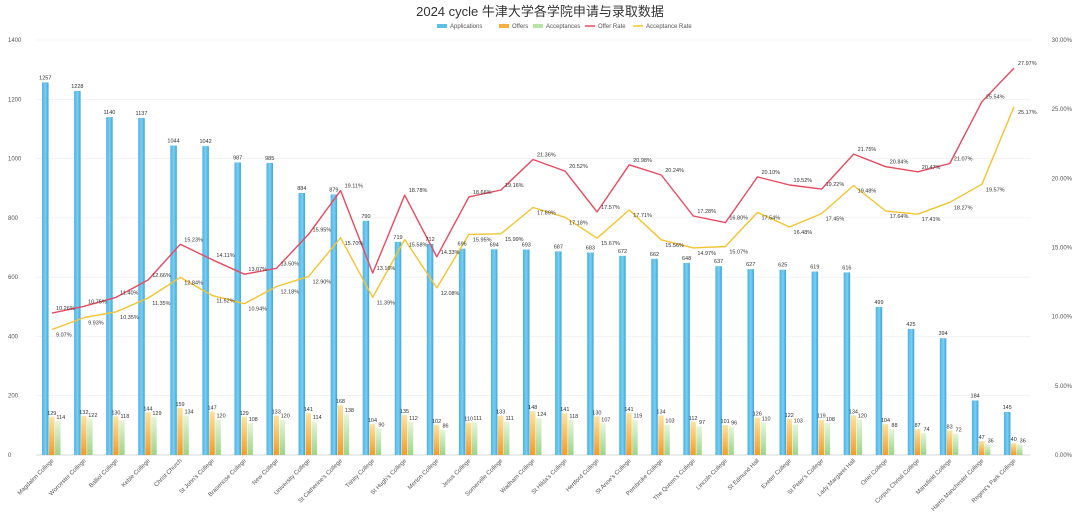  What do you see at coordinates (766, 419) in the screenshot?
I see `acceptances-data-label: 110` at bounding box center [766, 419].